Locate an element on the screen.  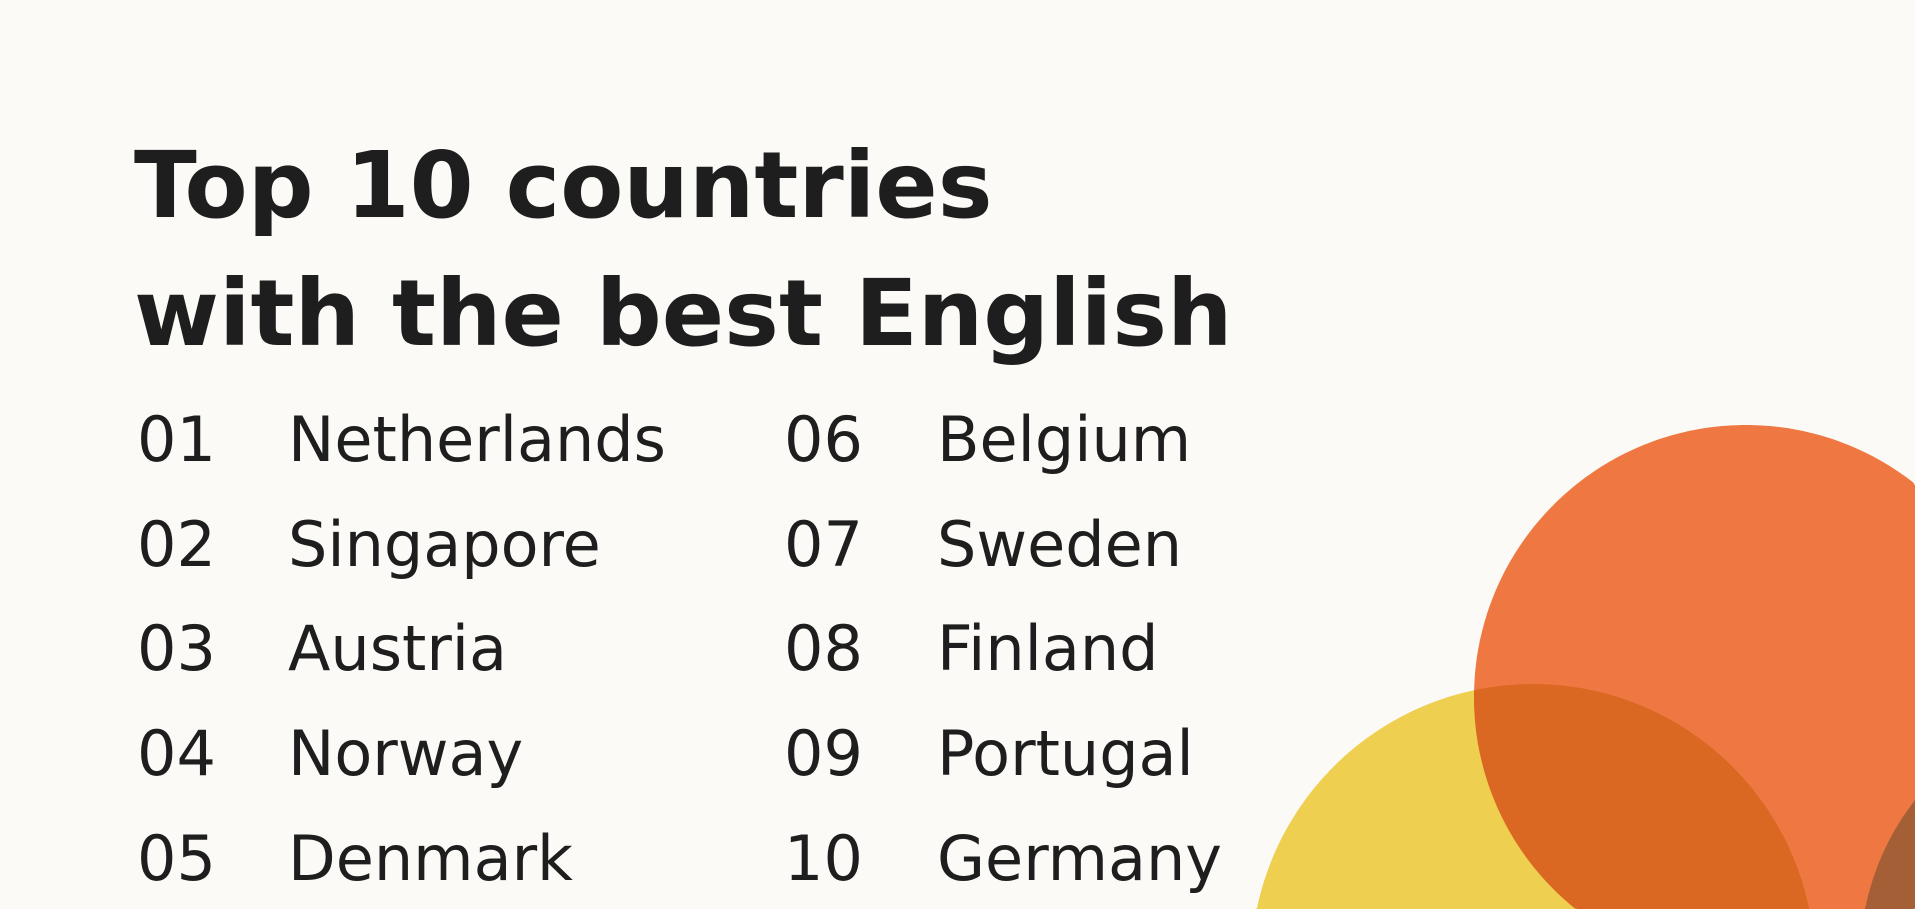
country-name: Belgium is located at coordinates (1064, 439).